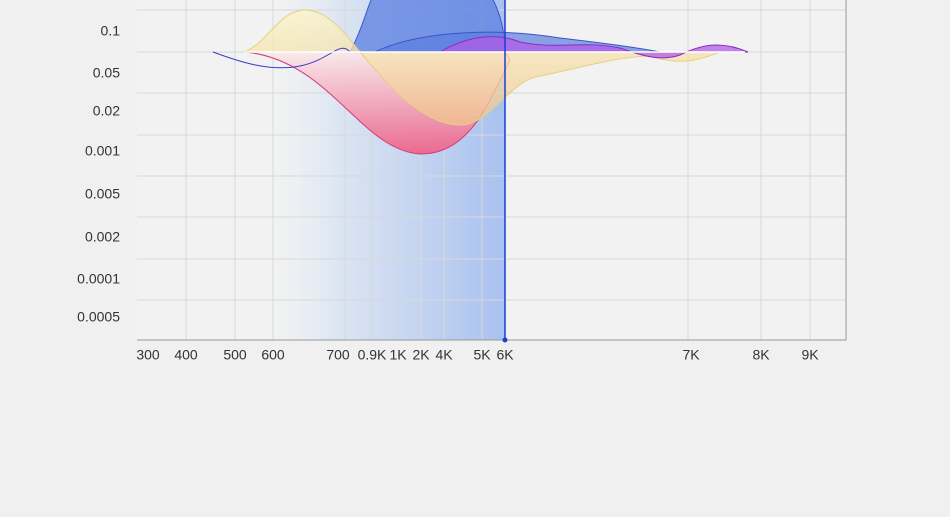  I want to click on curve-blue-line, so click(281, 58).